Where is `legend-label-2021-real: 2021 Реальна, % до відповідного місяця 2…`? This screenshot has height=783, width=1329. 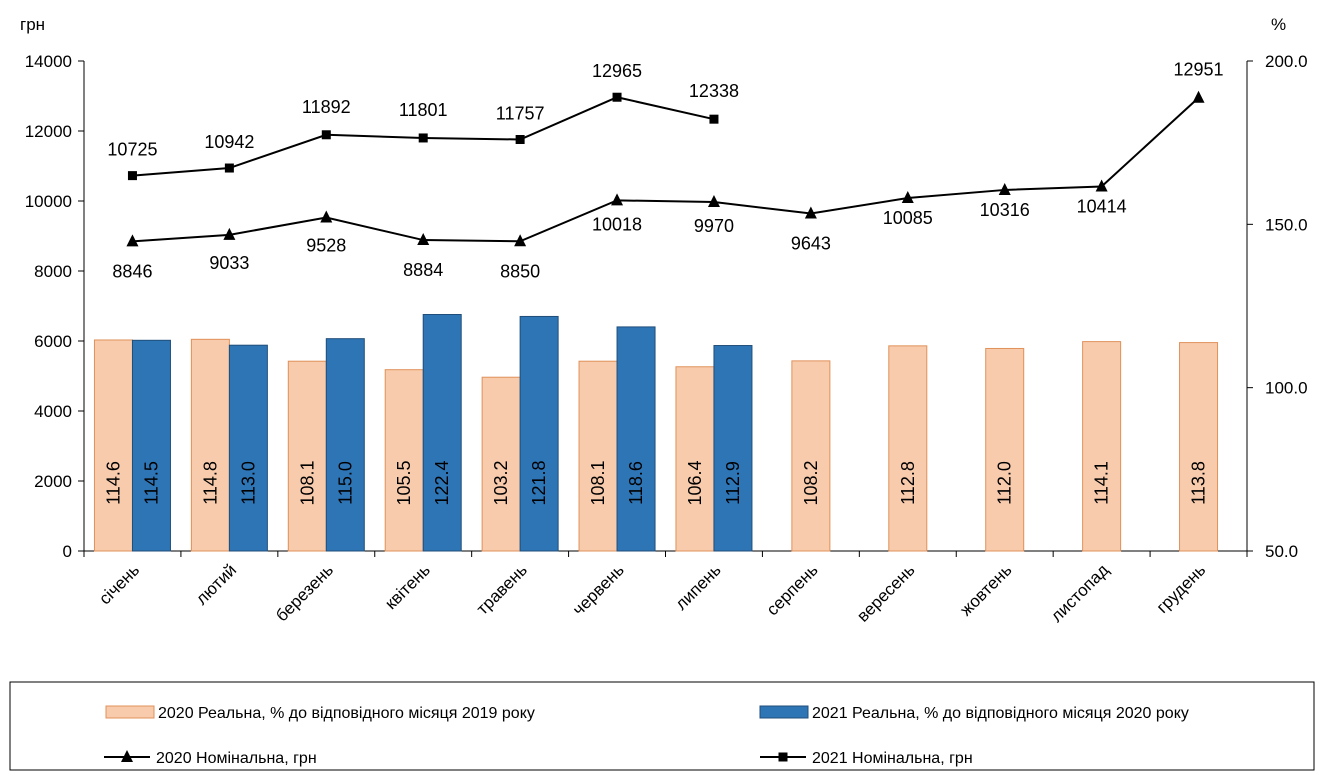 legend-label-2021-real: 2021 Реальна, % до відповідного місяця 2… is located at coordinates (1000, 713).